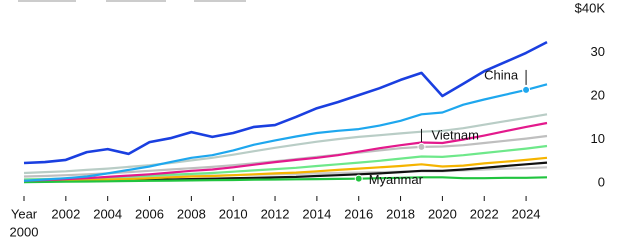  What do you see at coordinates (149, 213) in the screenshot?
I see `x-tick-label: 2006` at bounding box center [149, 213].